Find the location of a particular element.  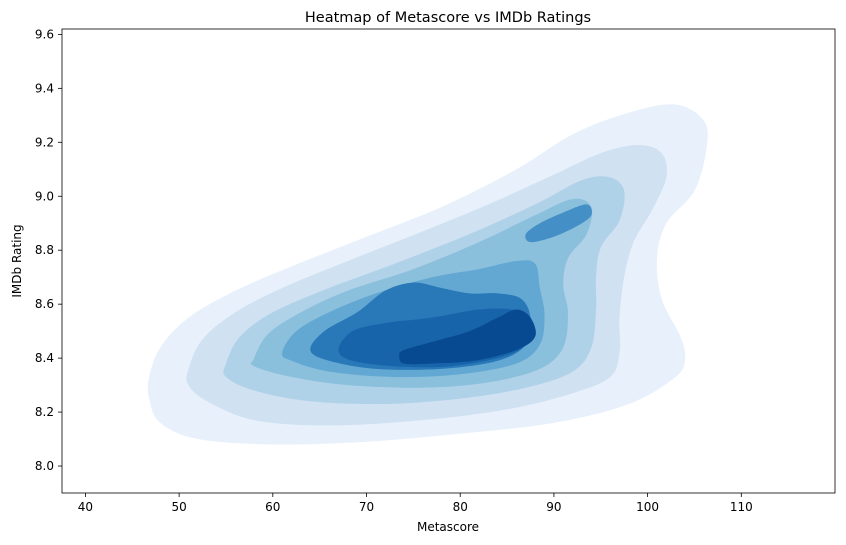

y-tick-label: 8.8 is located at coordinates (44, 250).